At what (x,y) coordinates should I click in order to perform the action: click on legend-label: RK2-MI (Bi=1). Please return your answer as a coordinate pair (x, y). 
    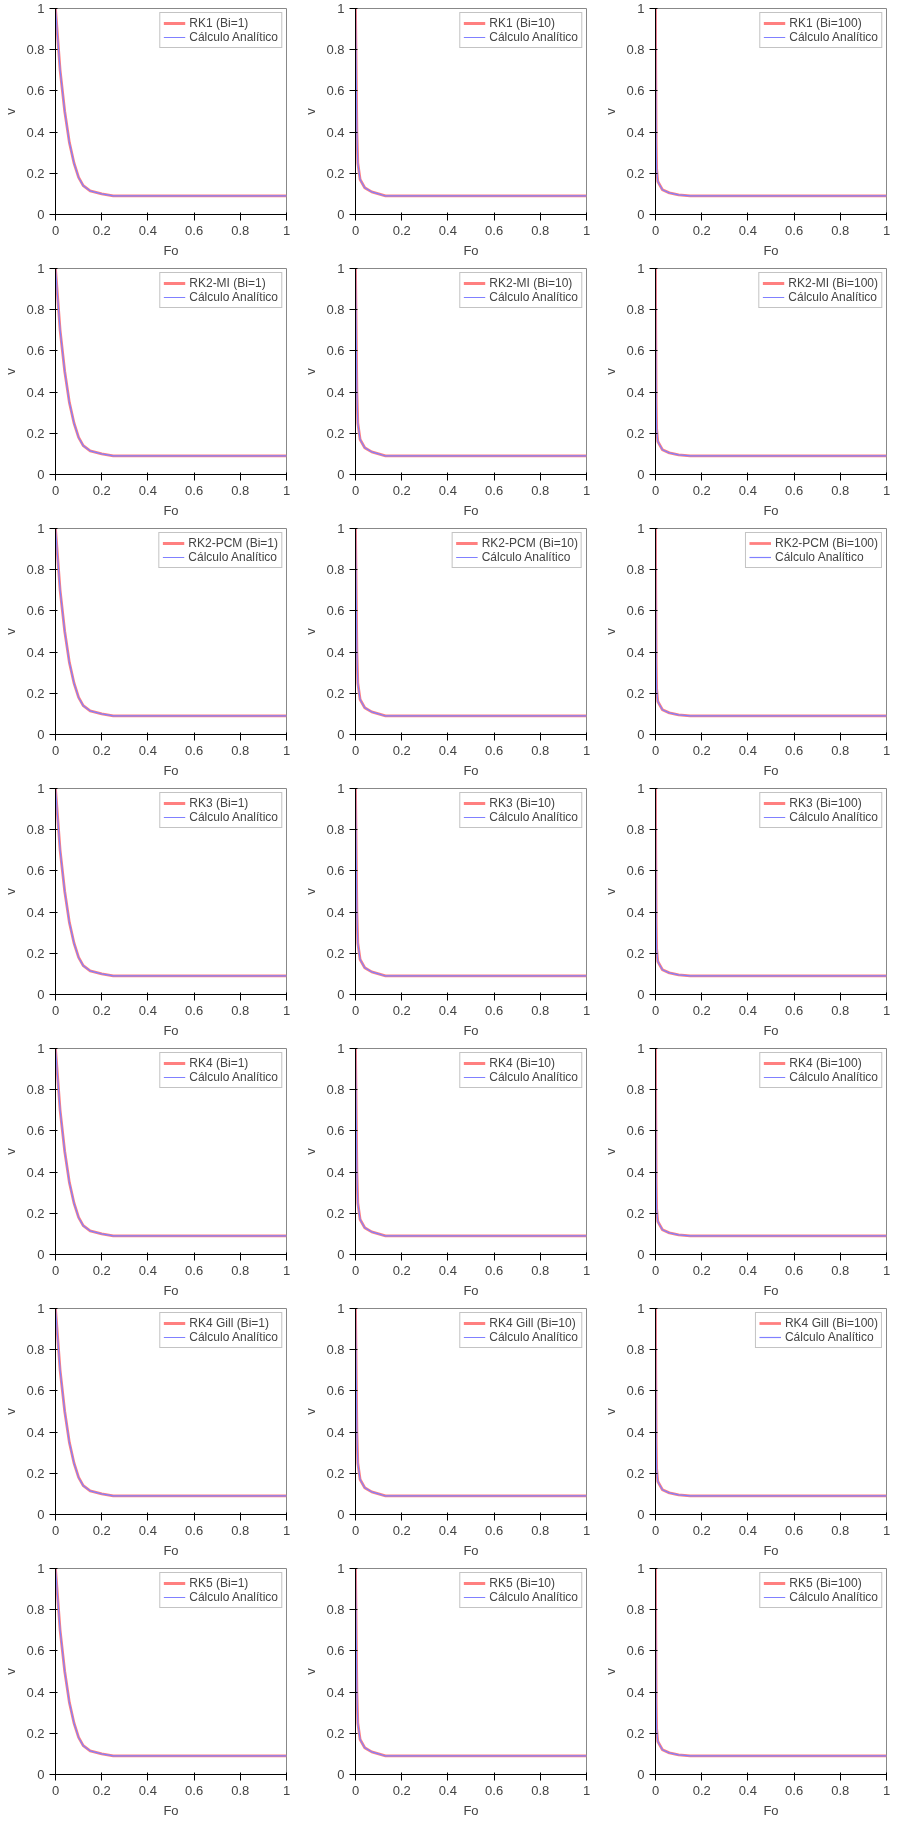
    Looking at the image, I should click on (227, 283).